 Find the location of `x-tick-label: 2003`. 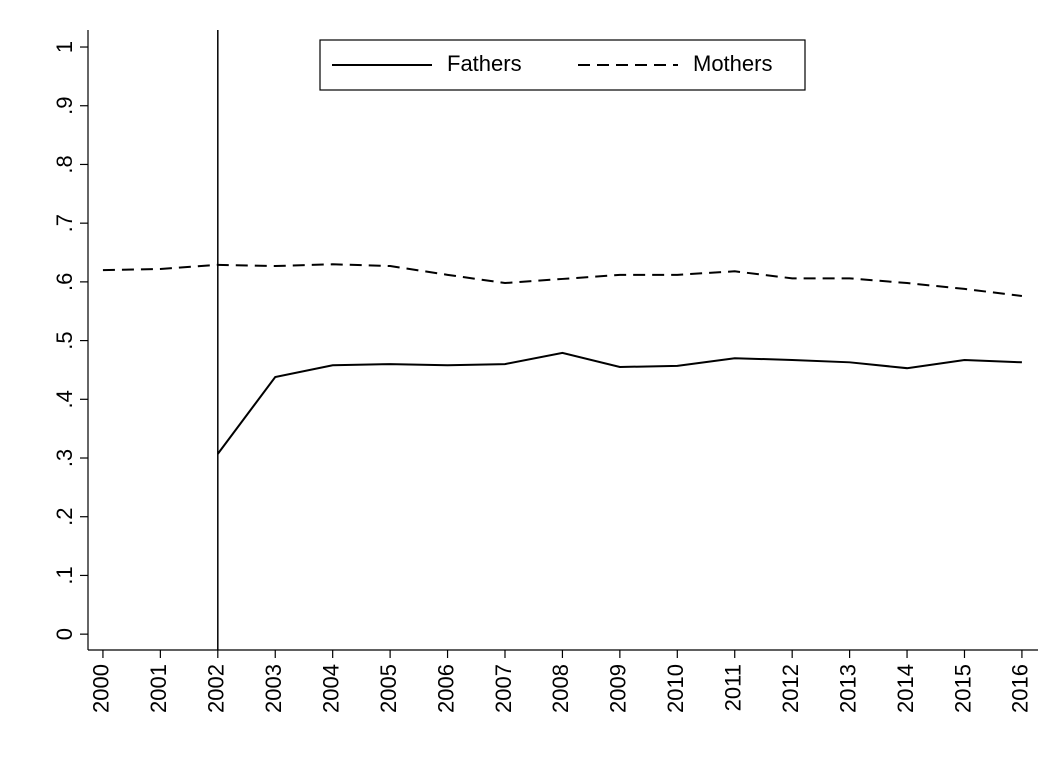

x-tick-label: 2003 is located at coordinates (273, 688).